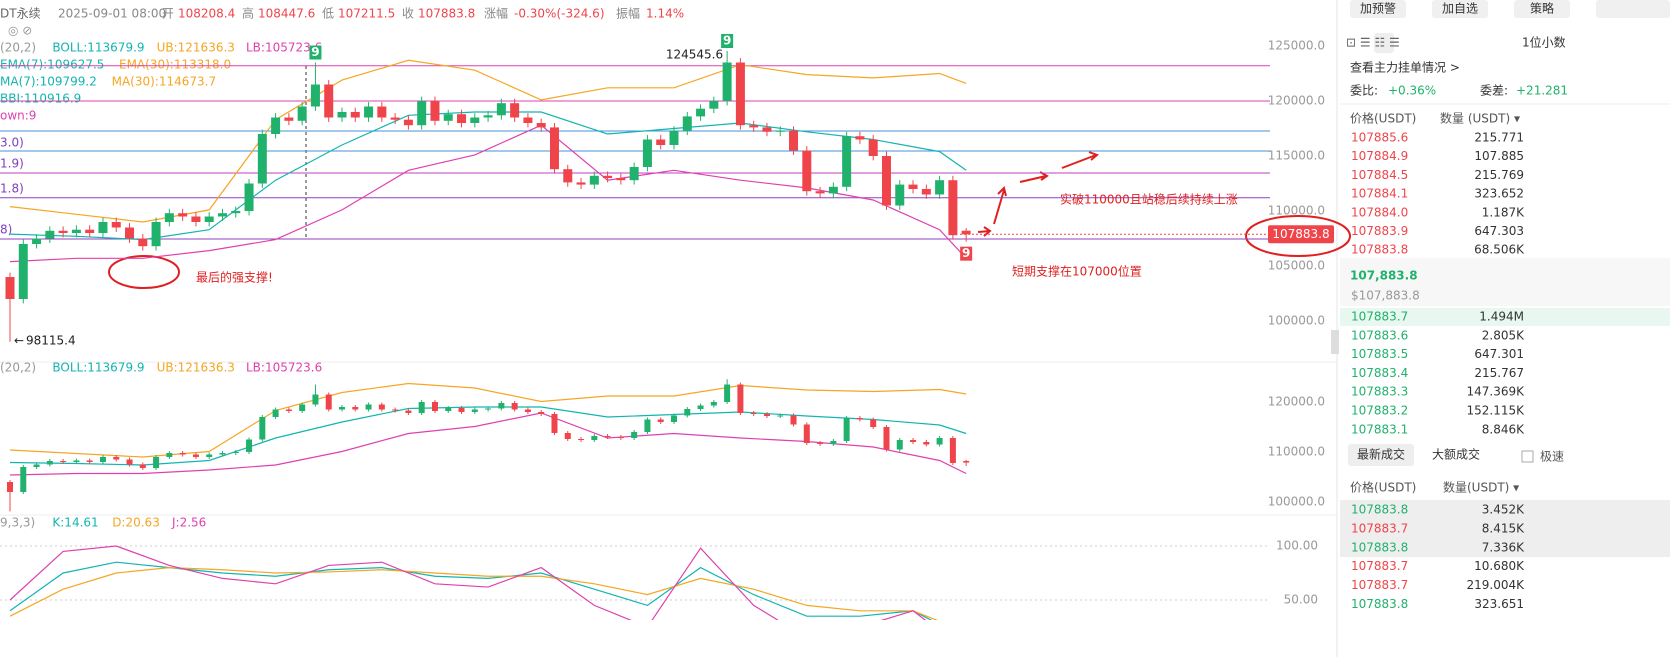 The height and width of the screenshot is (661, 1670). What do you see at coordinates (1379, 156) in the screenshot?
I see `book-price: 107884.9` at bounding box center [1379, 156].